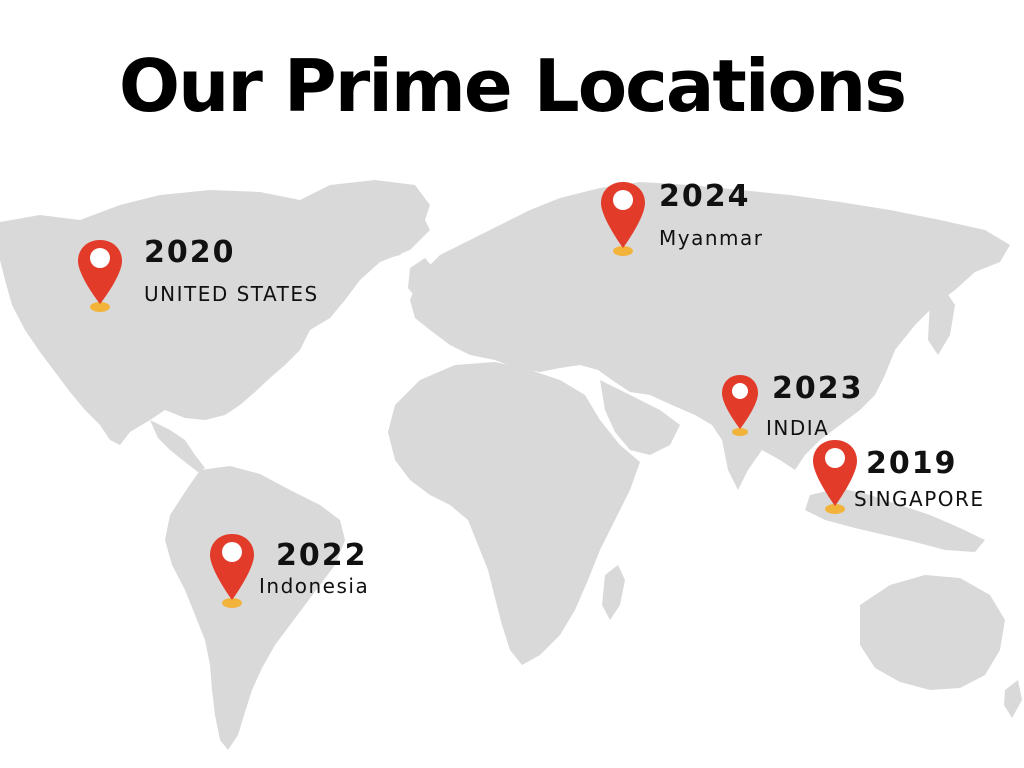  Describe the element at coordinates (177, 446) in the screenshot. I see `central-america-landmass` at that location.